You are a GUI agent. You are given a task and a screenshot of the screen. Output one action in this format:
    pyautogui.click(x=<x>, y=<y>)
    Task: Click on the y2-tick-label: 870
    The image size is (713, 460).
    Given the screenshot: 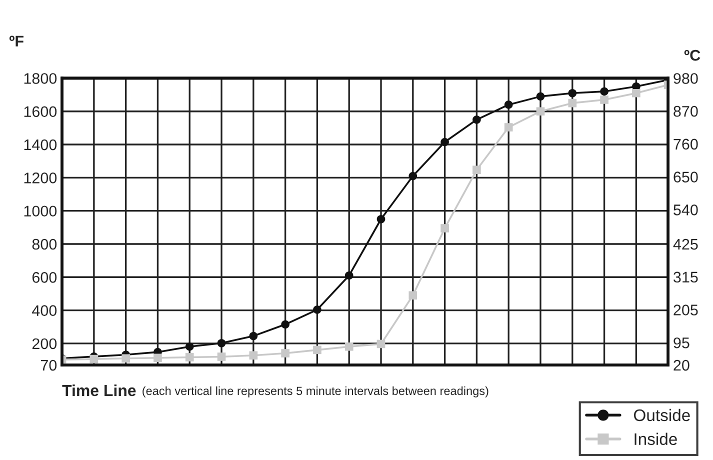 What is the action you would take?
    pyautogui.click(x=686, y=111)
    